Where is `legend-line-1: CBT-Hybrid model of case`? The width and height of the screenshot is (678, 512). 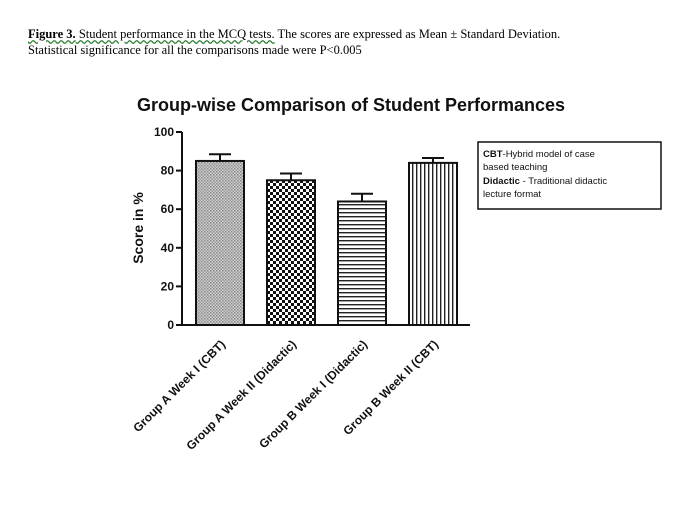 legend-line-1: CBT-Hybrid model of case is located at coordinates (539, 154).